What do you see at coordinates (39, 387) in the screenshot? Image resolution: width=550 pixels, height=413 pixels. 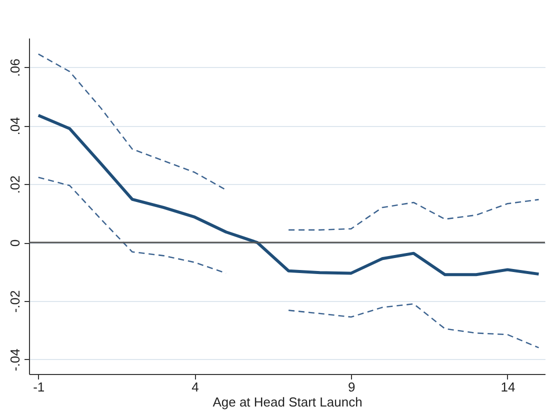 I see `x-tick-label: -1` at bounding box center [39, 387].